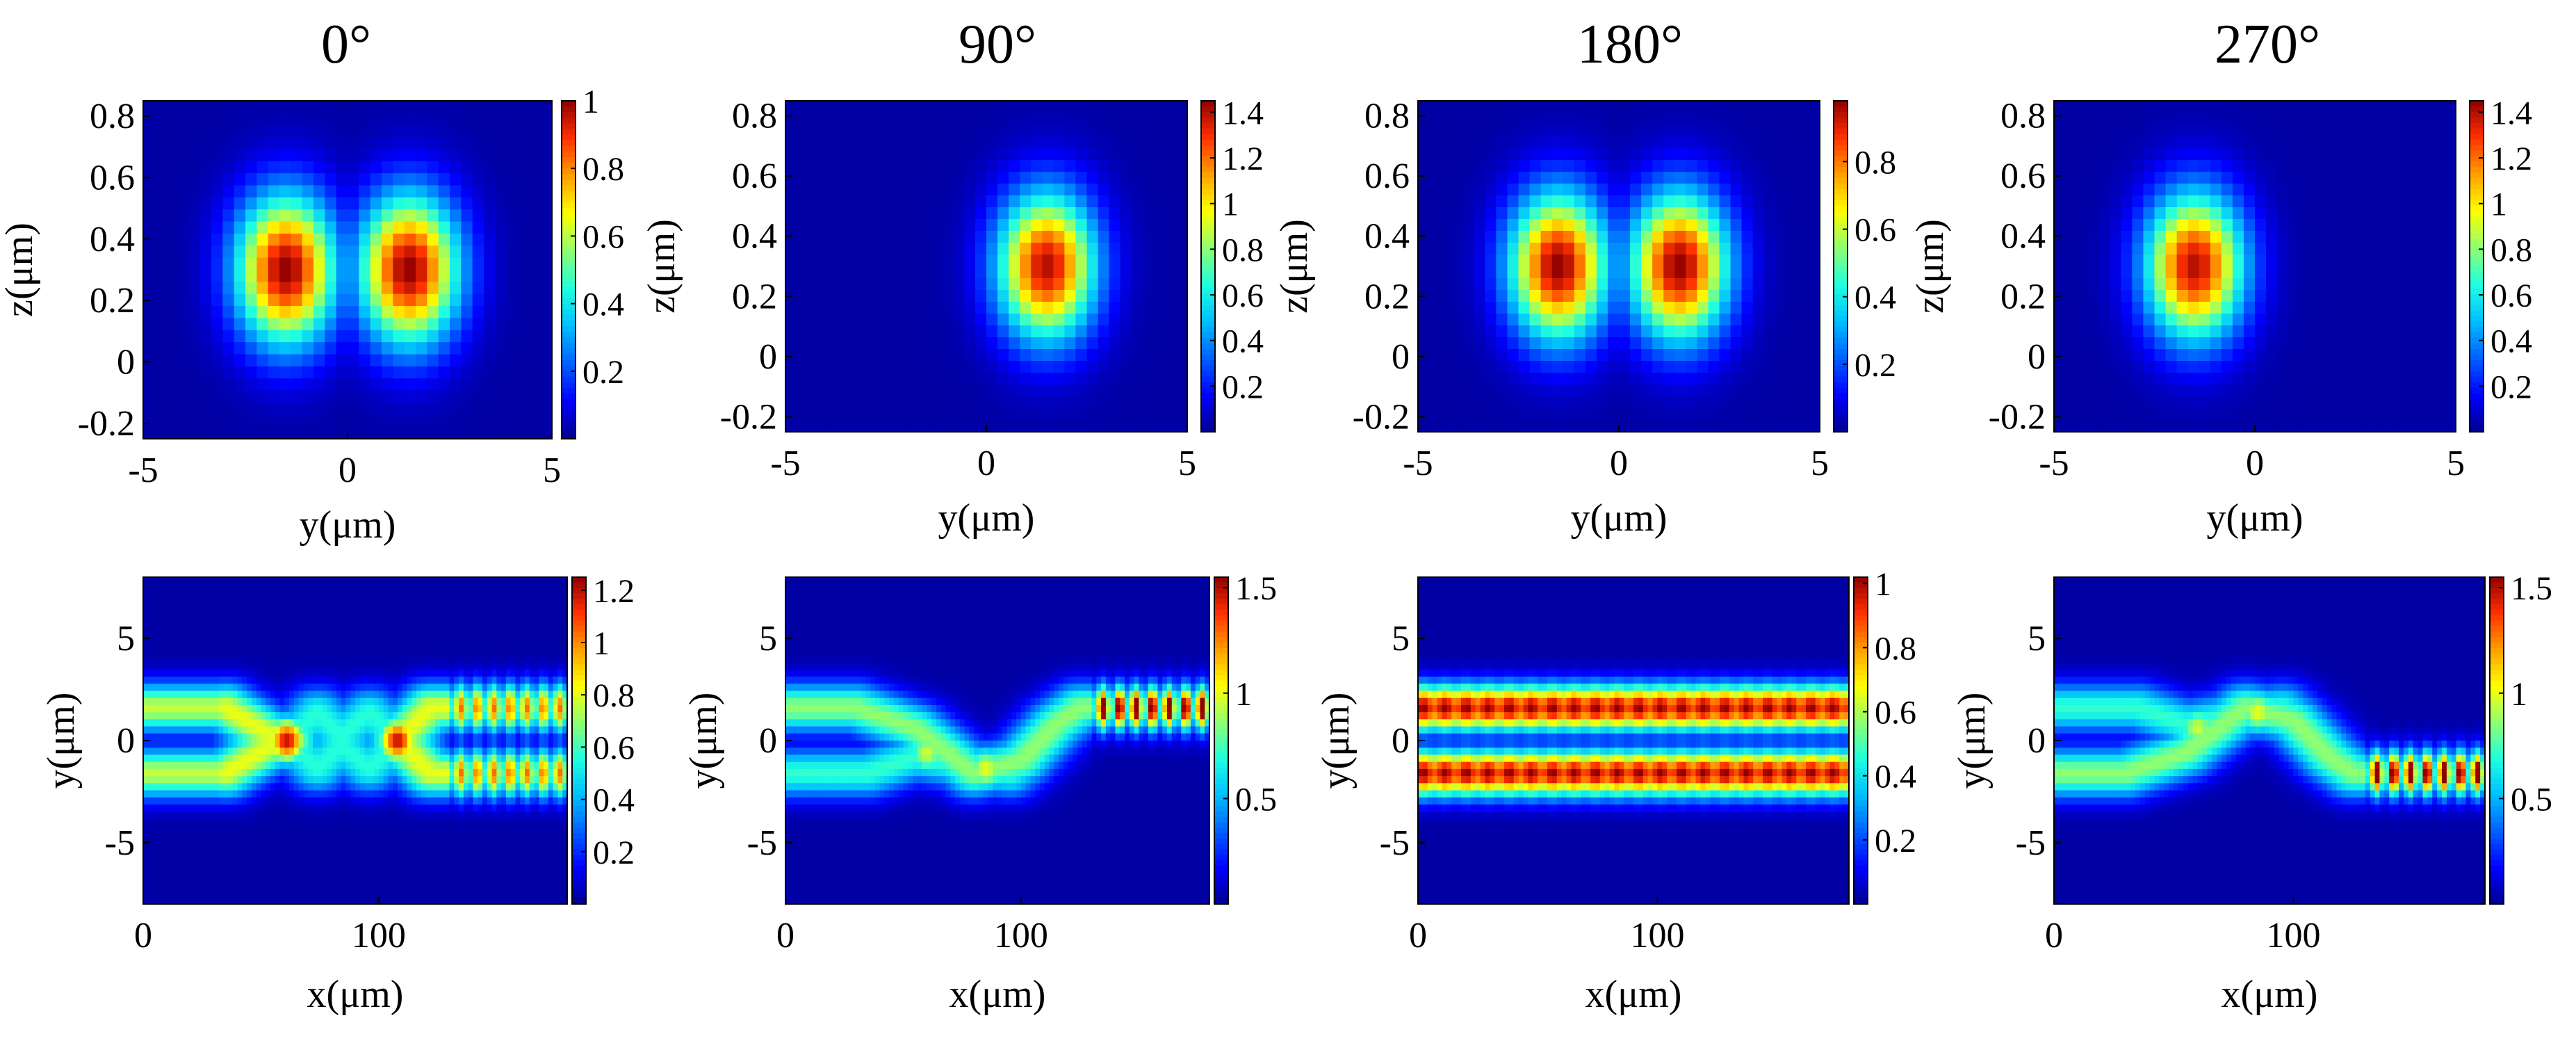 This screenshot has height=1050, width=2576. What do you see at coordinates (2499, 204) in the screenshot?
I see `colorbar-tick-label: 1` at bounding box center [2499, 204].